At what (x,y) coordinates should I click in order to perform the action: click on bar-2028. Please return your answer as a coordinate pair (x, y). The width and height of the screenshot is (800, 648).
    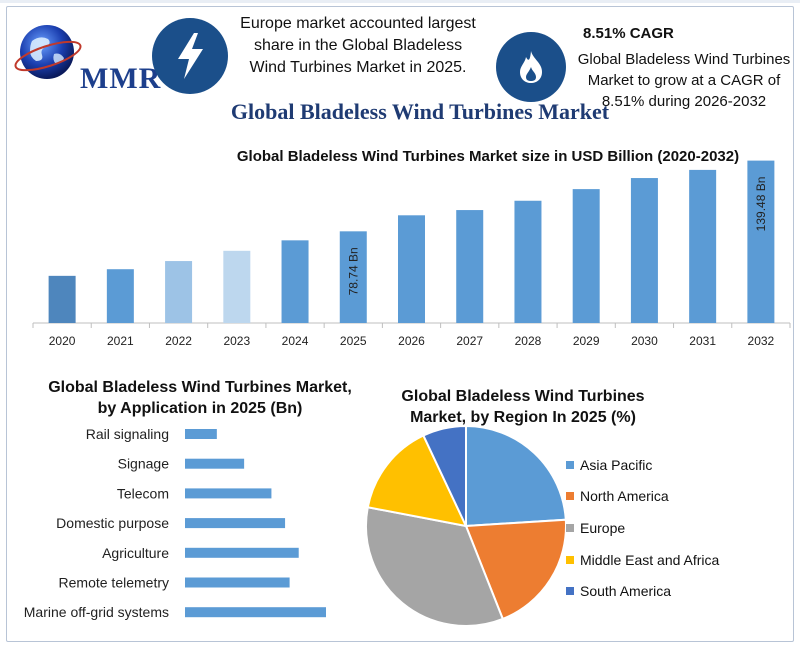
    Looking at the image, I should click on (528, 261).